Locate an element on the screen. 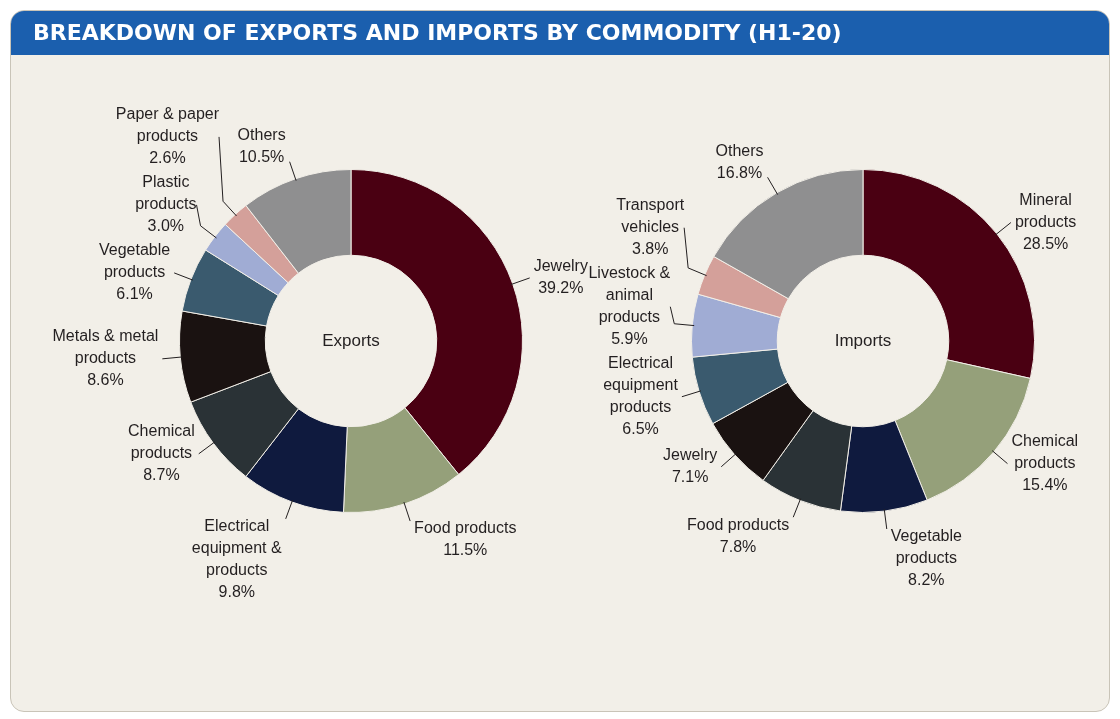 This screenshot has height=719, width=1120. slice-label: Paper & paper products is located at coordinates (167, 125).